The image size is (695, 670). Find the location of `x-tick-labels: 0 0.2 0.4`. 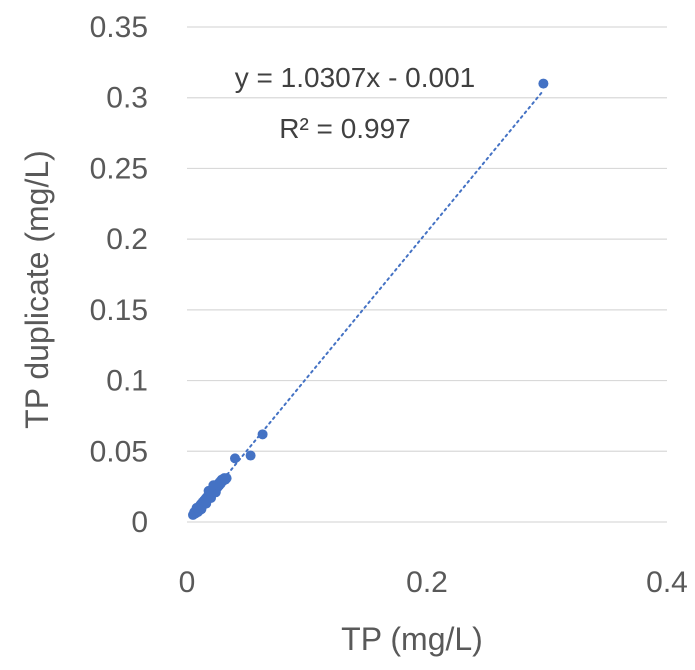

x-tick-labels: 0 0.2 0.4 is located at coordinates (433, 582).